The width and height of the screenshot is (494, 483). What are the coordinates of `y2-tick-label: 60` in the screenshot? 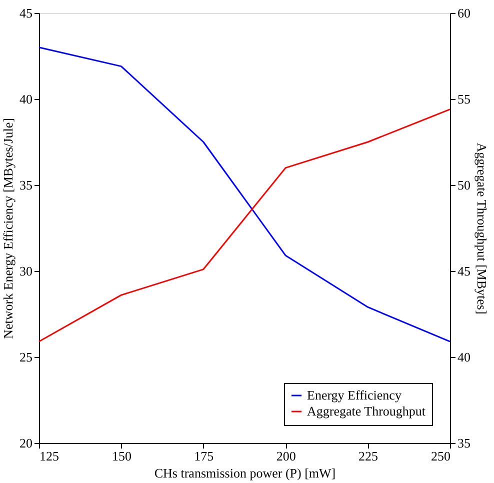 It's located at (464, 13).